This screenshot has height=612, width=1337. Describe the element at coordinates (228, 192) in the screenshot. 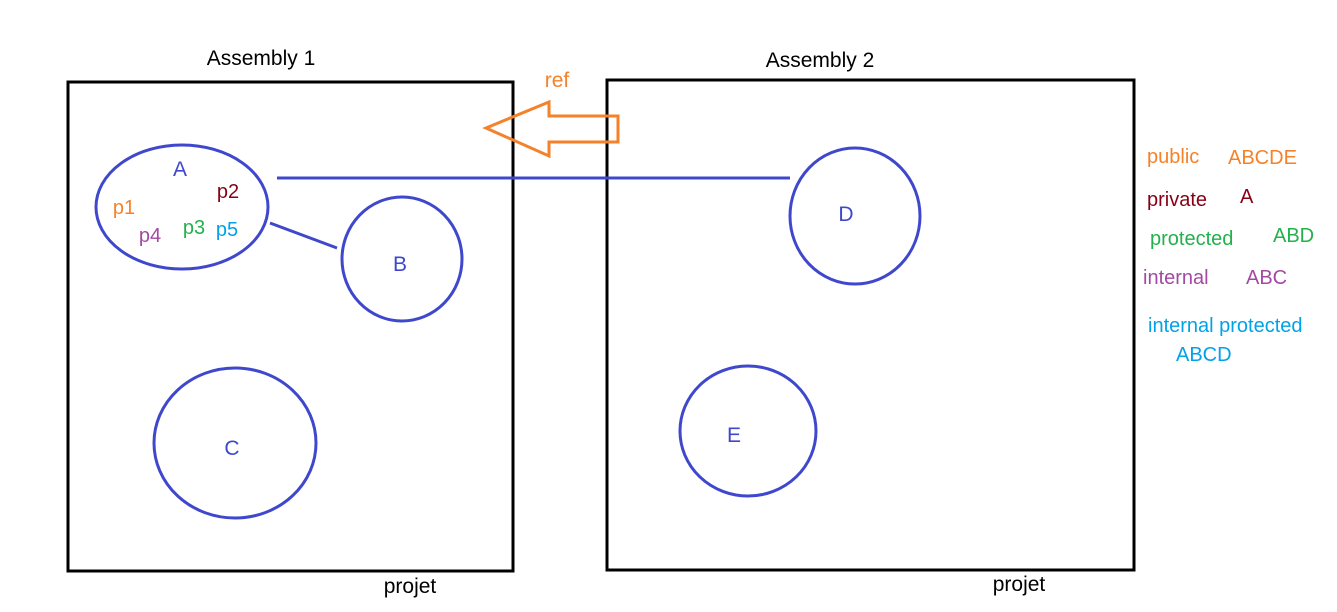

I see `member-p2: p2` at that location.